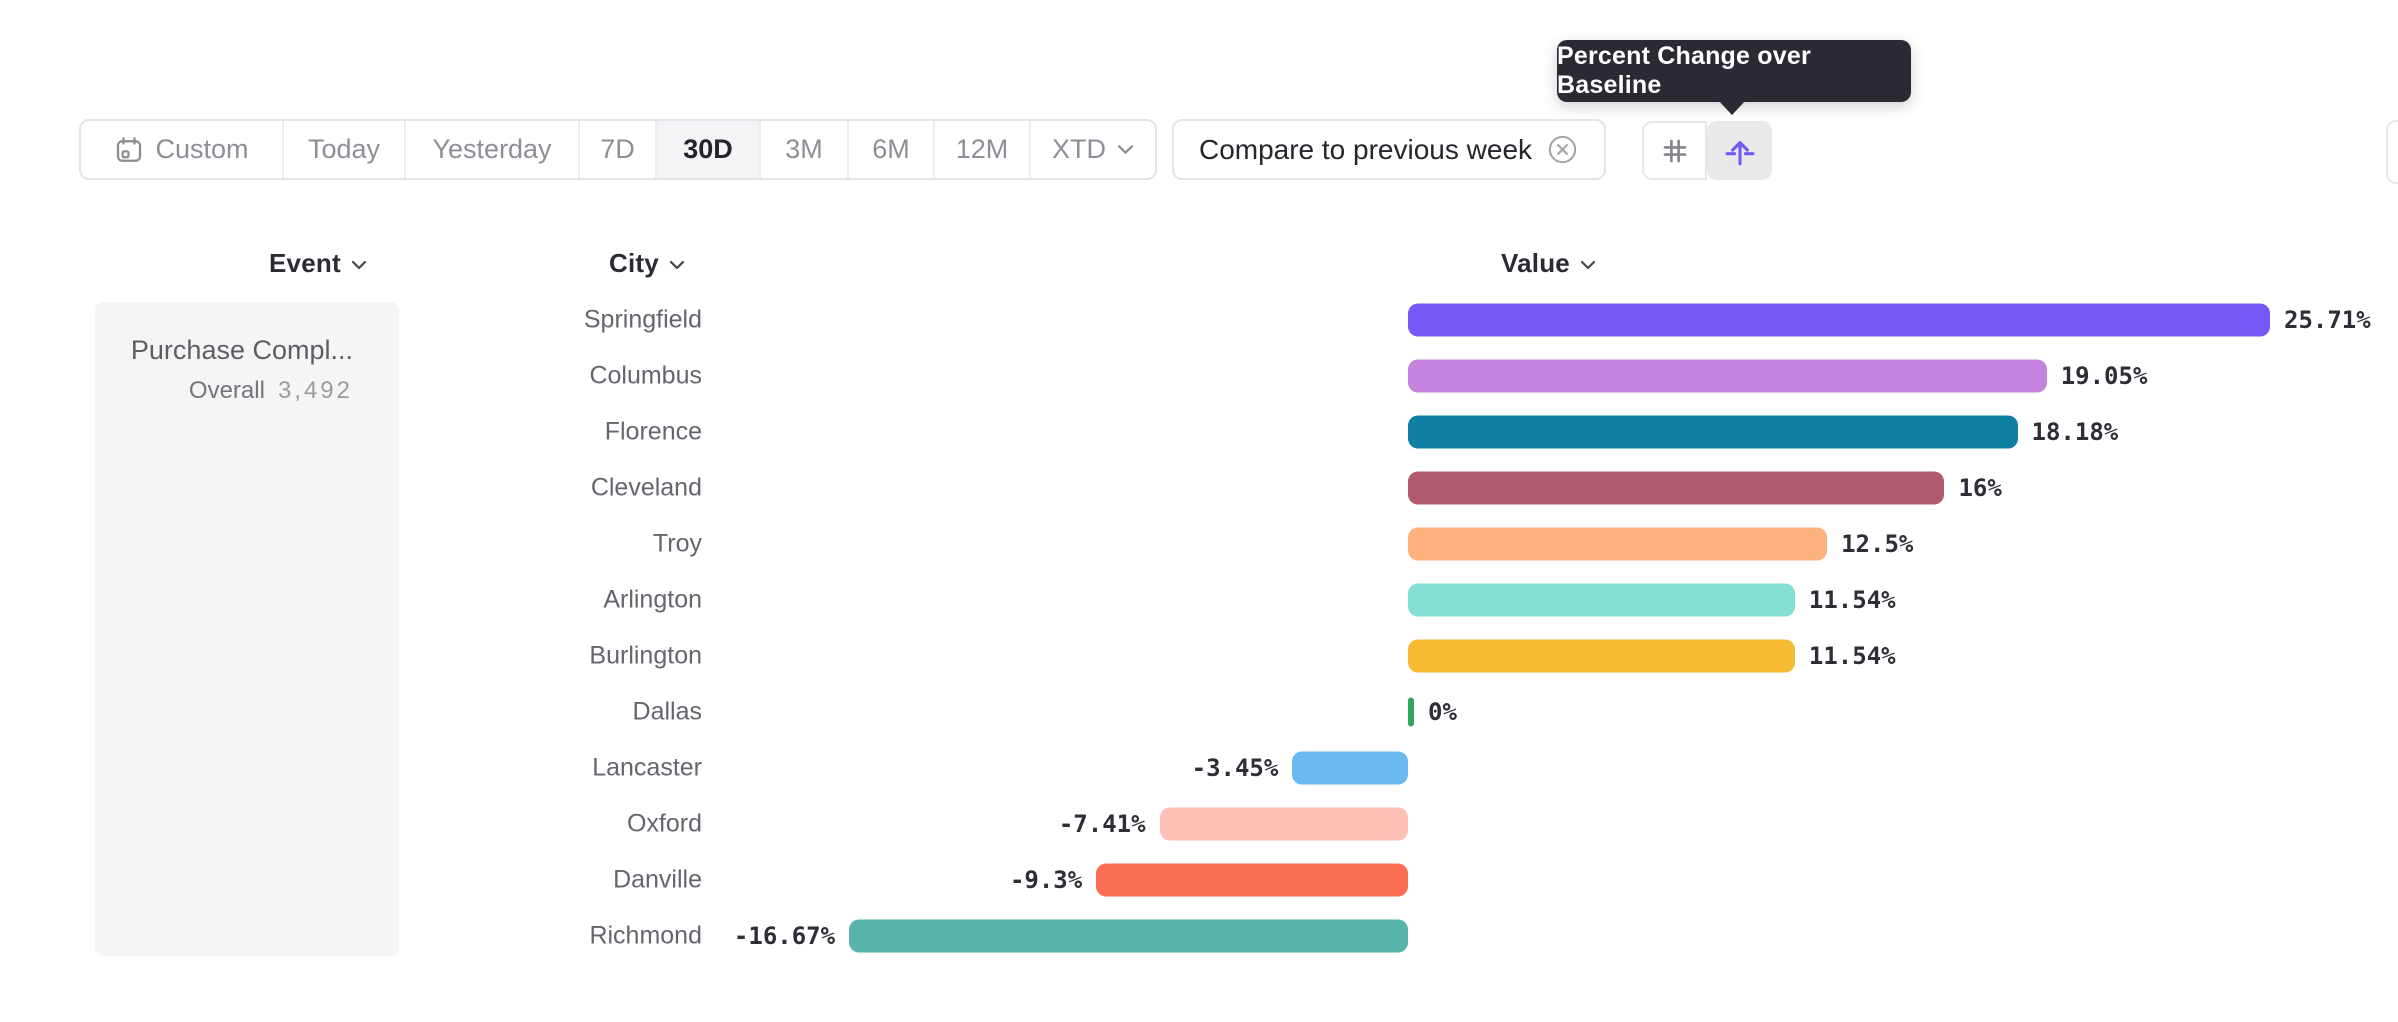  I want to click on chart-row: Danville -9.3%, so click(1199, 880).